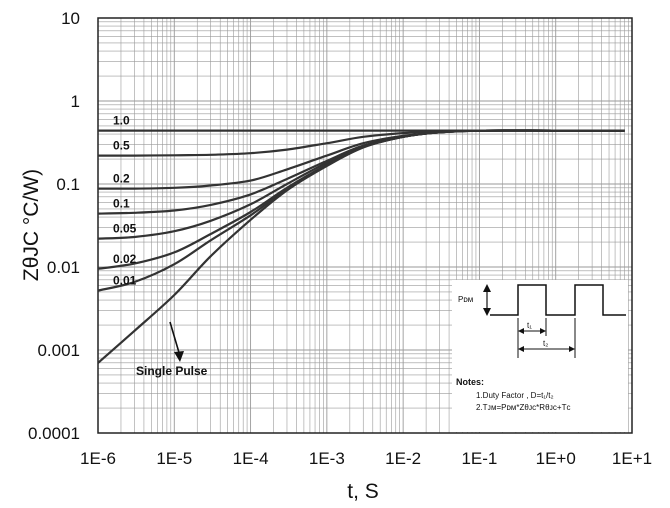 The height and width of the screenshot is (508, 670). What do you see at coordinates (125, 281) in the screenshot?
I see `series-label: 0.01` at bounding box center [125, 281].